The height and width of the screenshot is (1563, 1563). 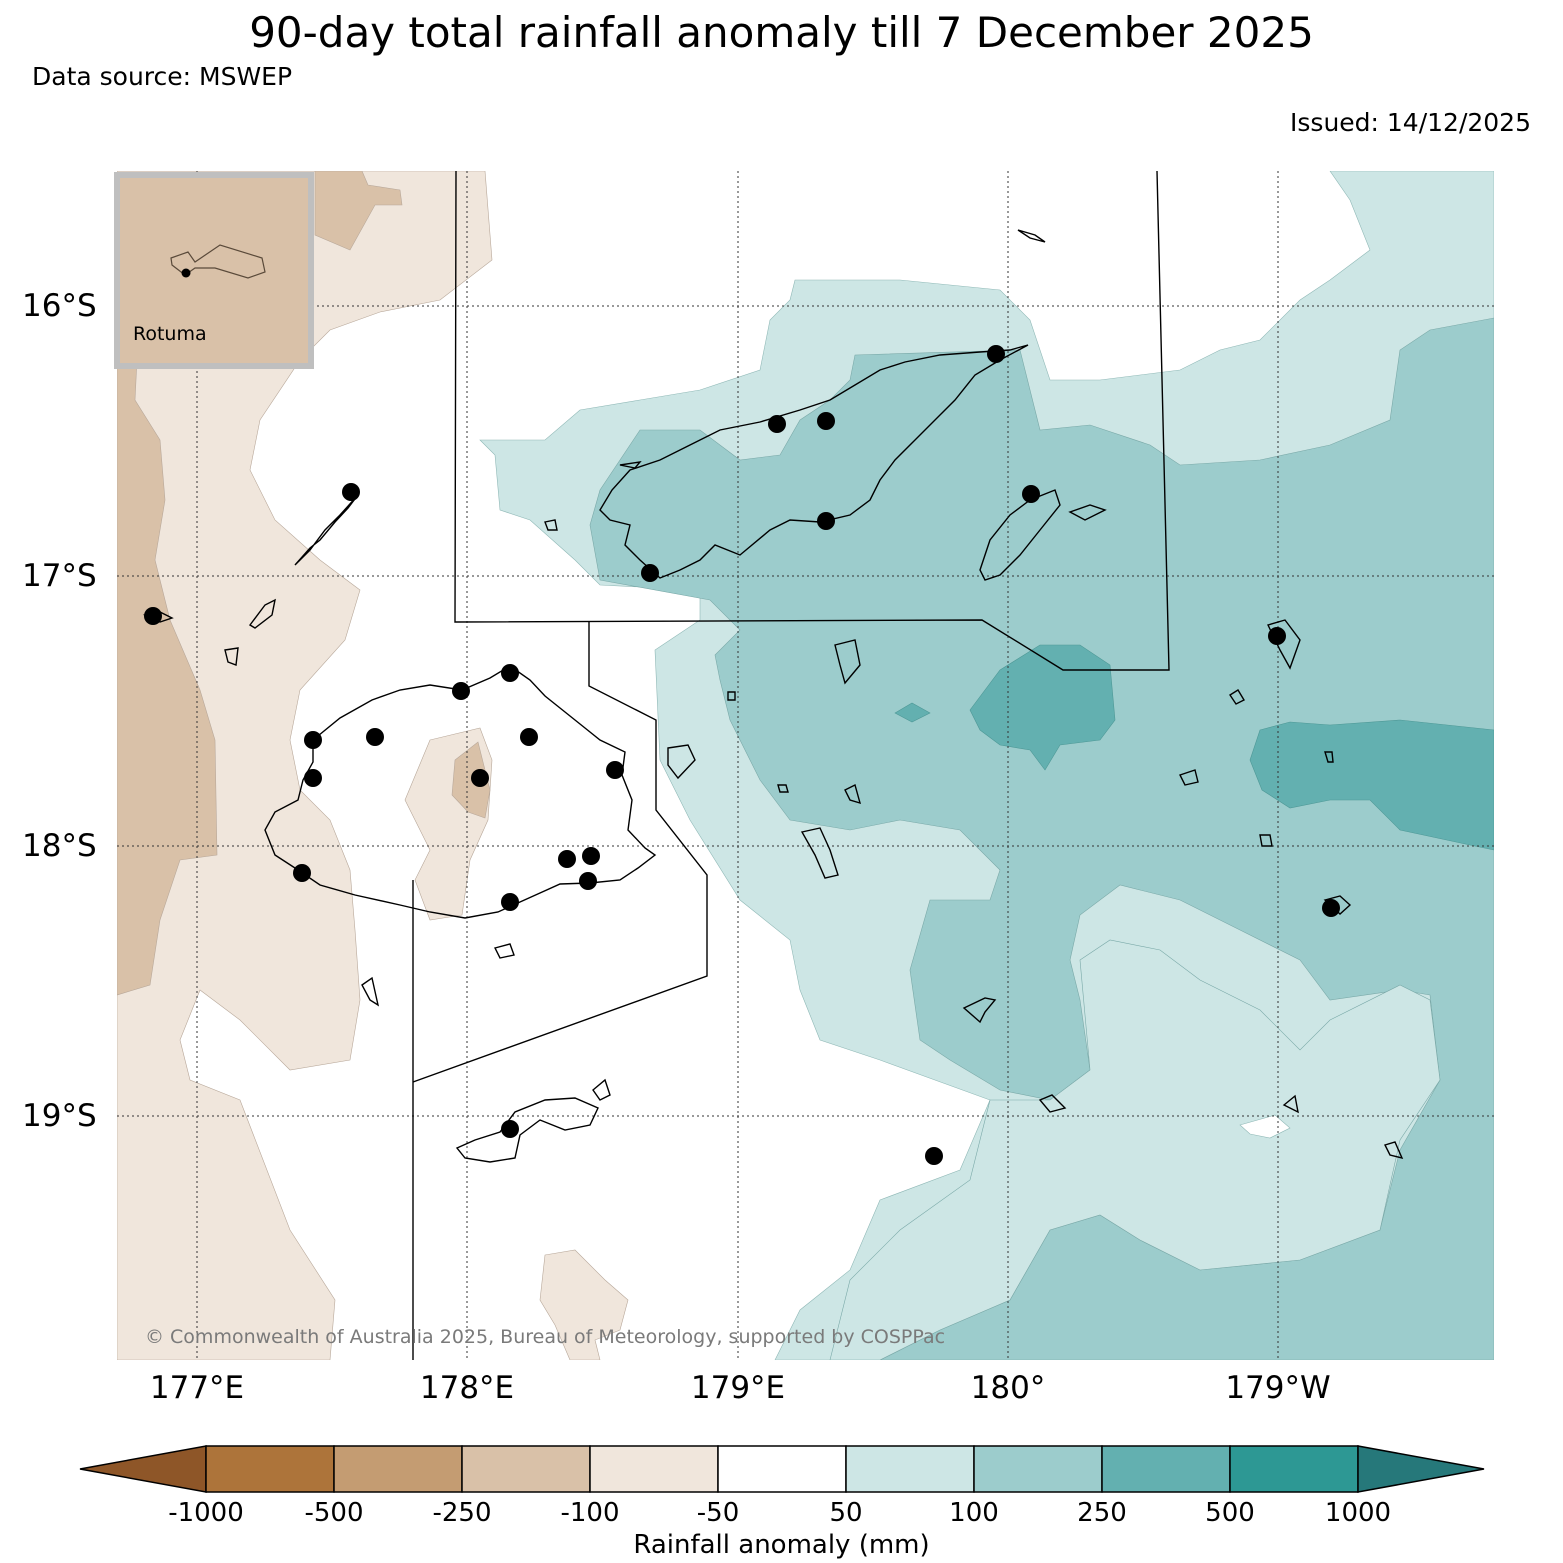 I want to click on inset-label-rotuma: Rotuma, so click(x=170, y=334).